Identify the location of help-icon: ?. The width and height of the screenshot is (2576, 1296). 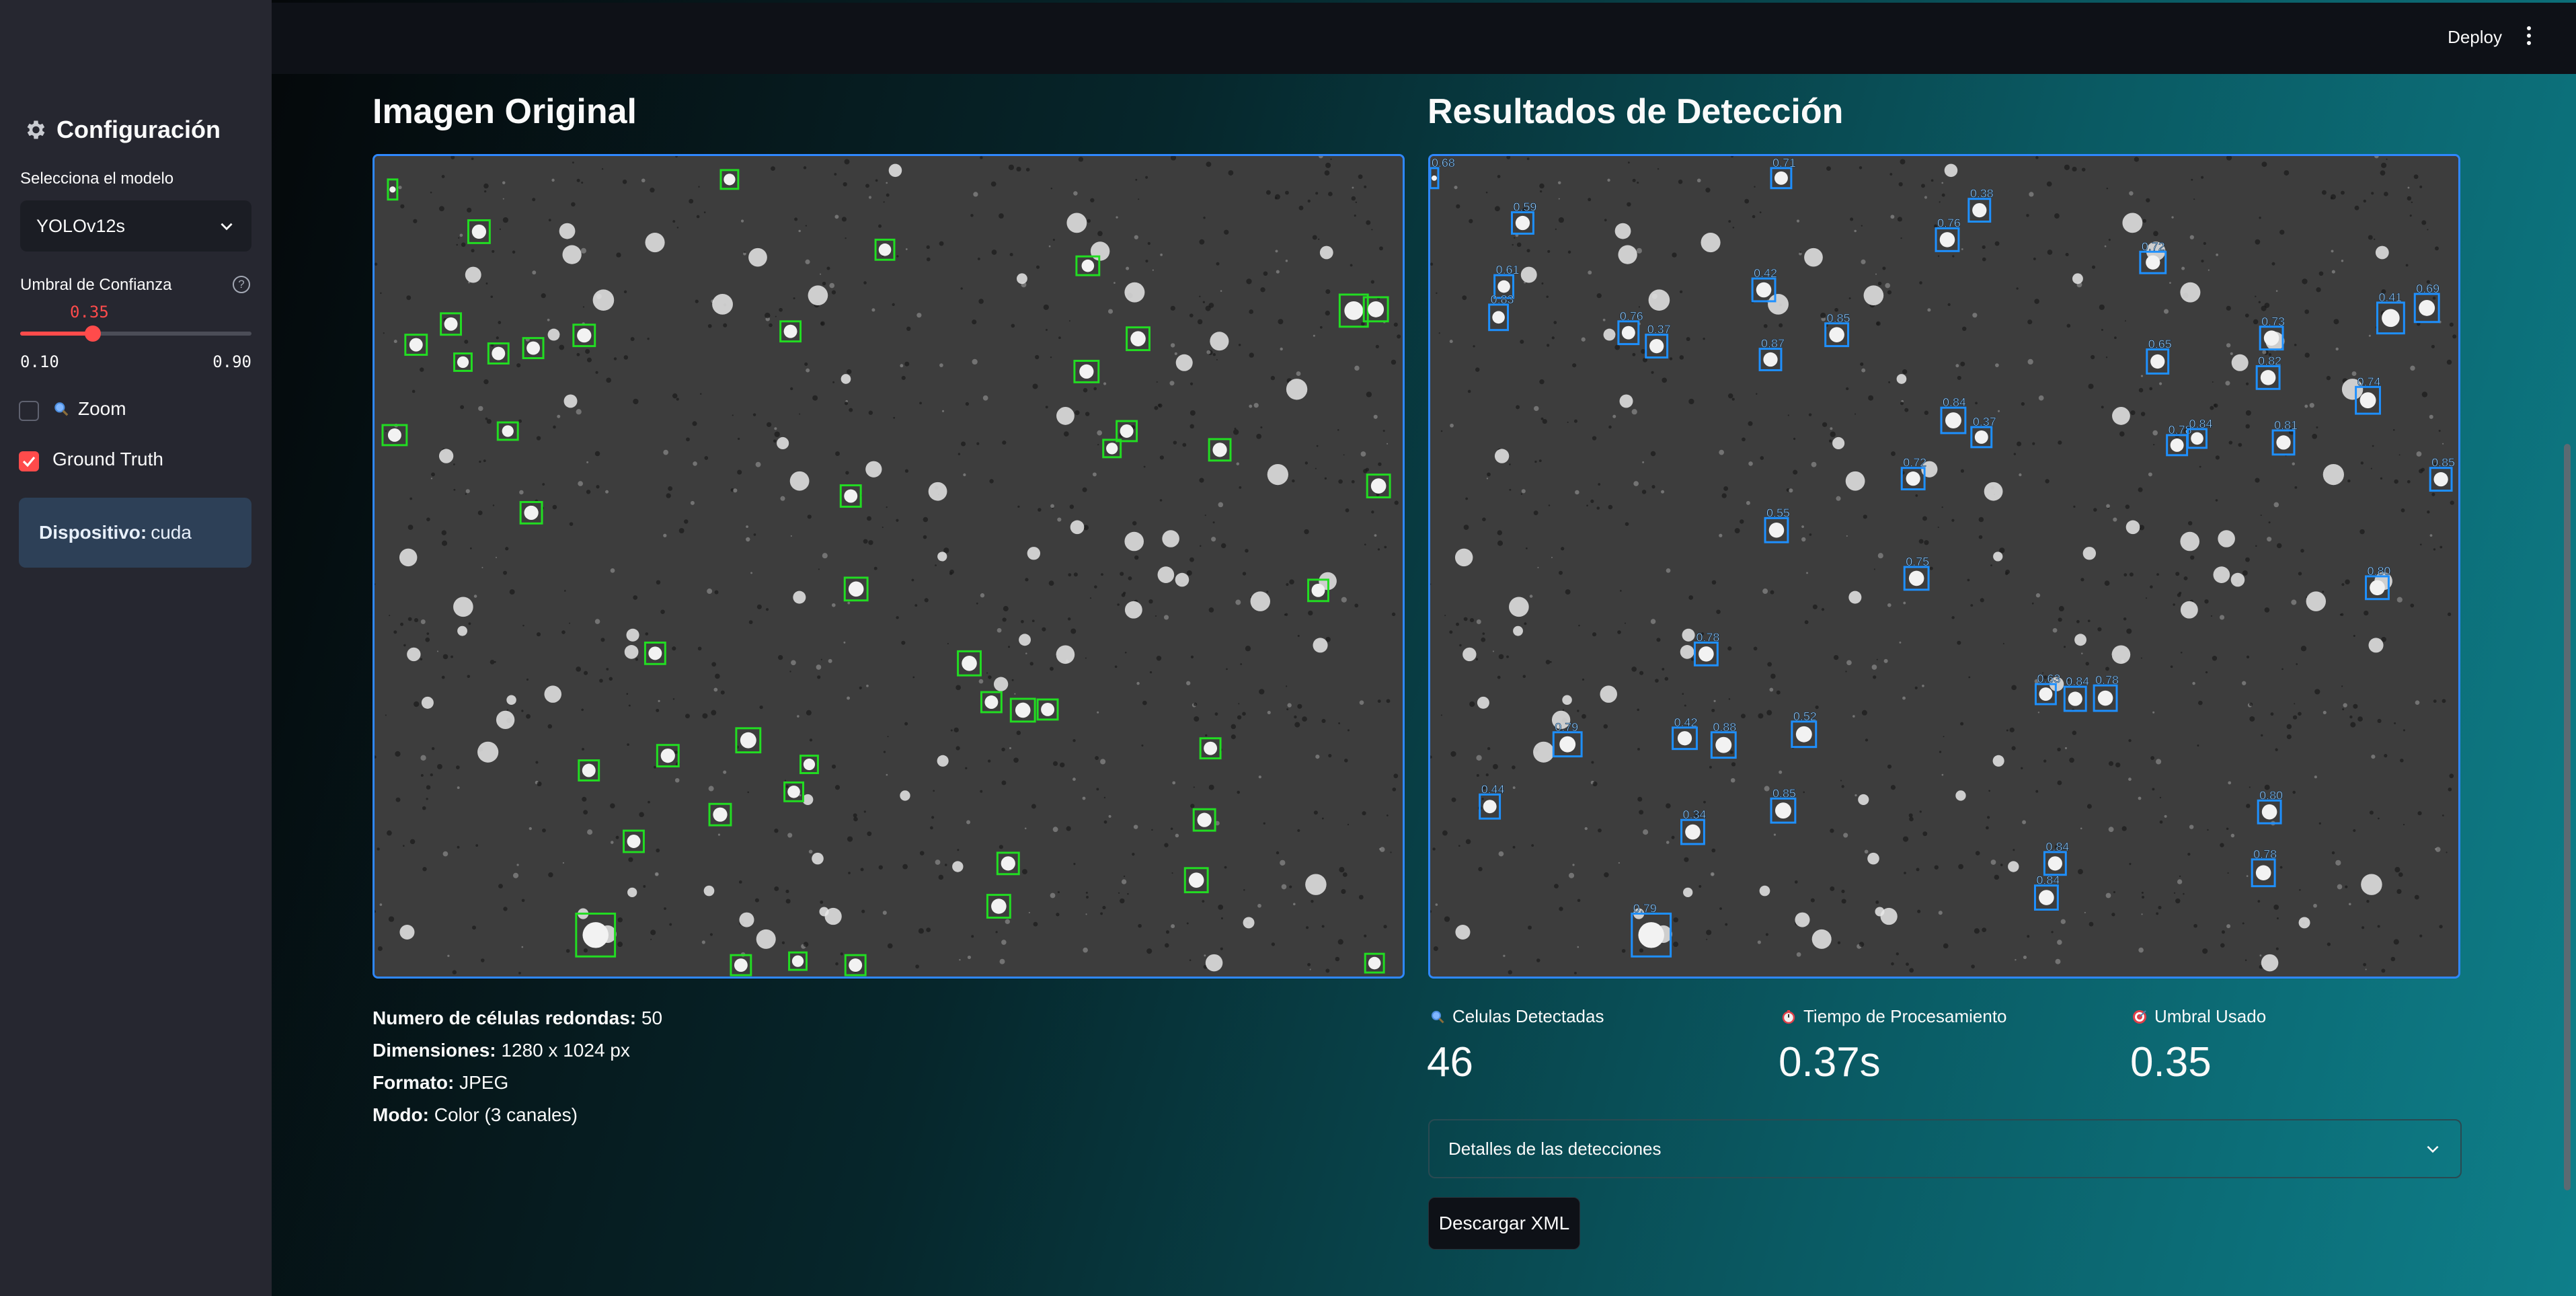
(241, 284).